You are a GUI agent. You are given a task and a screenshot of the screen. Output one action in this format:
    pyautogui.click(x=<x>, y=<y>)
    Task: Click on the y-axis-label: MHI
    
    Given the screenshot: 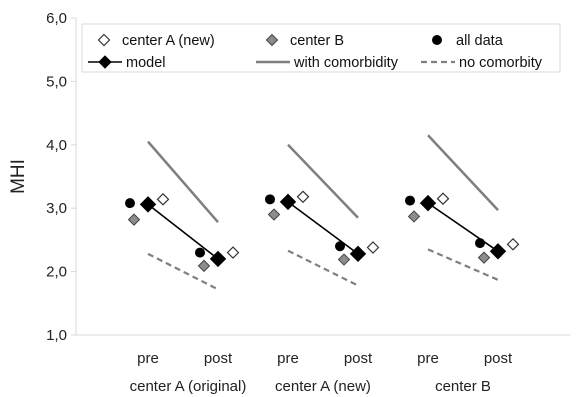 What is the action you would take?
    pyautogui.click(x=18, y=176)
    